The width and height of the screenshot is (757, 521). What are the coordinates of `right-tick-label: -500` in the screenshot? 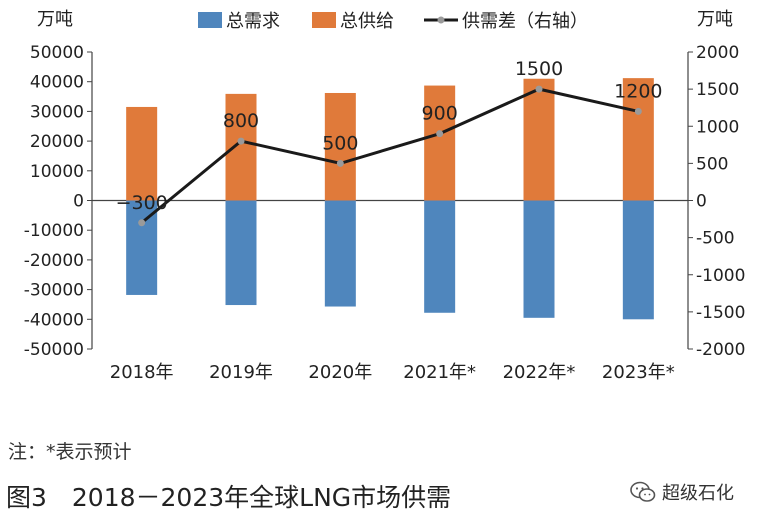 It's located at (715, 239).